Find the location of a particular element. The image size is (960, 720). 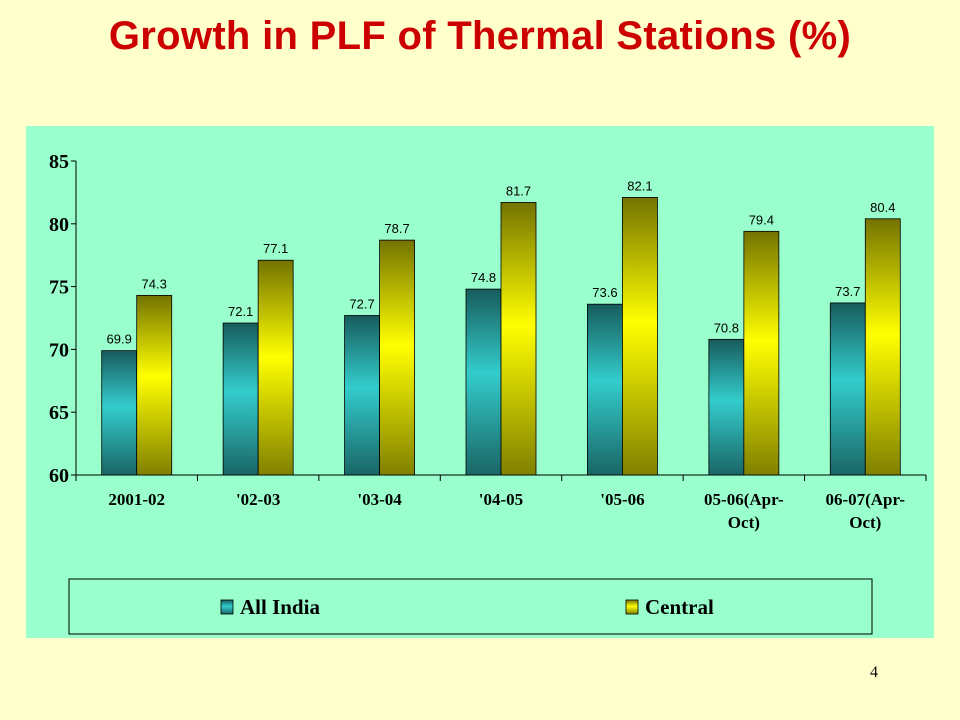

data-label-central: 74.3 is located at coordinates (154, 283).